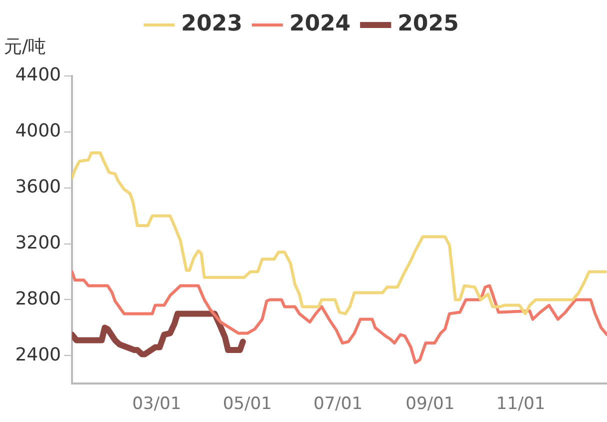 The image size is (607, 422). What do you see at coordinates (157, 404) in the screenshot?
I see `x-tick-label: 03/01` at bounding box center [157, 404].